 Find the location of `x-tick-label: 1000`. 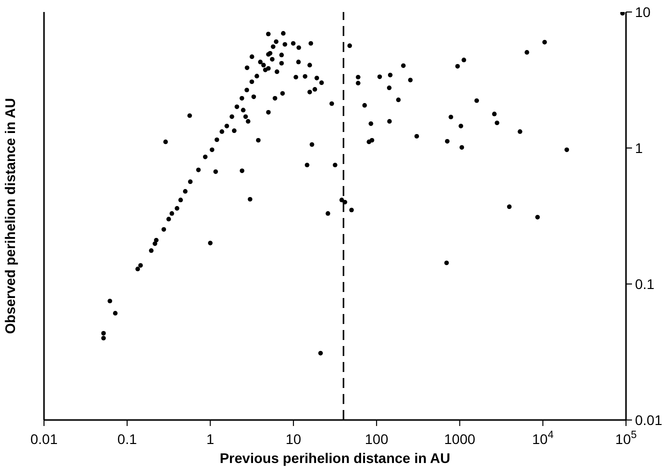

x-tick-label: 1000 is located at coordinates (460, 439).